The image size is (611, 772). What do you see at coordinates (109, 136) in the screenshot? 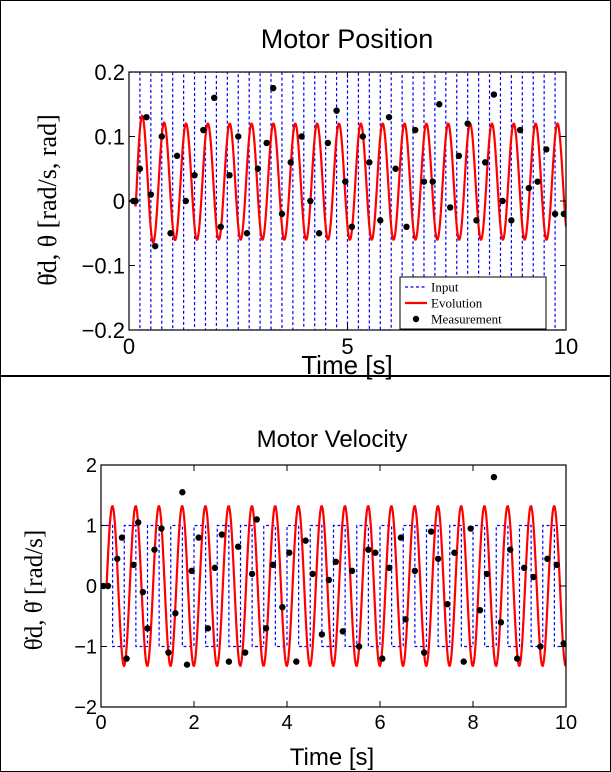
I see `y-tick-label: 0.1` at bounding box center [109, 136].